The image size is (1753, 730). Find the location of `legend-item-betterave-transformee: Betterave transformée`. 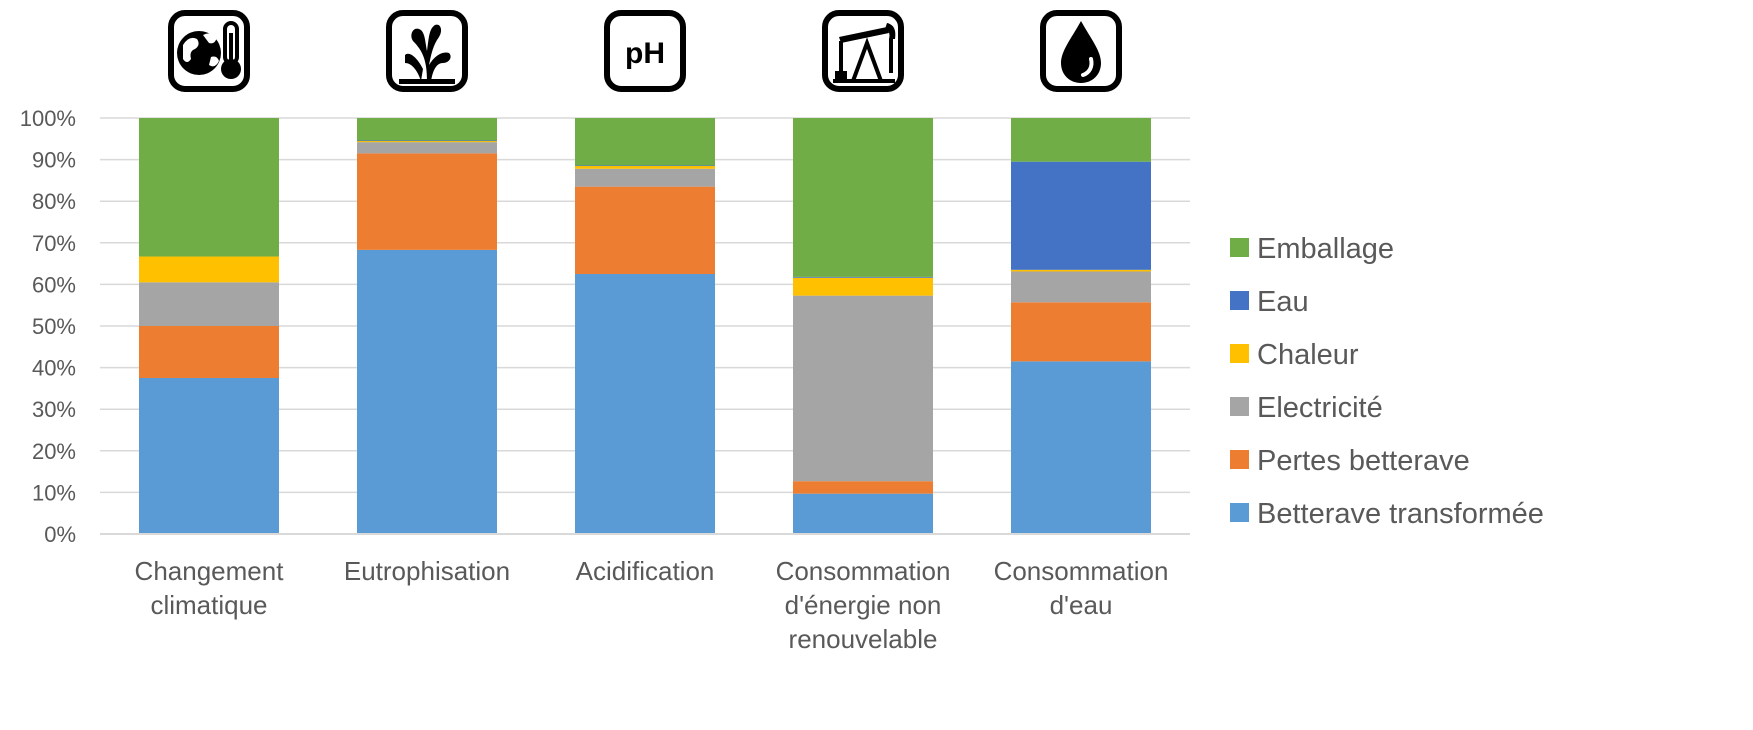

legend-item-betterave-transformee: Betterave transformée is located at coordinates (1387, 514).